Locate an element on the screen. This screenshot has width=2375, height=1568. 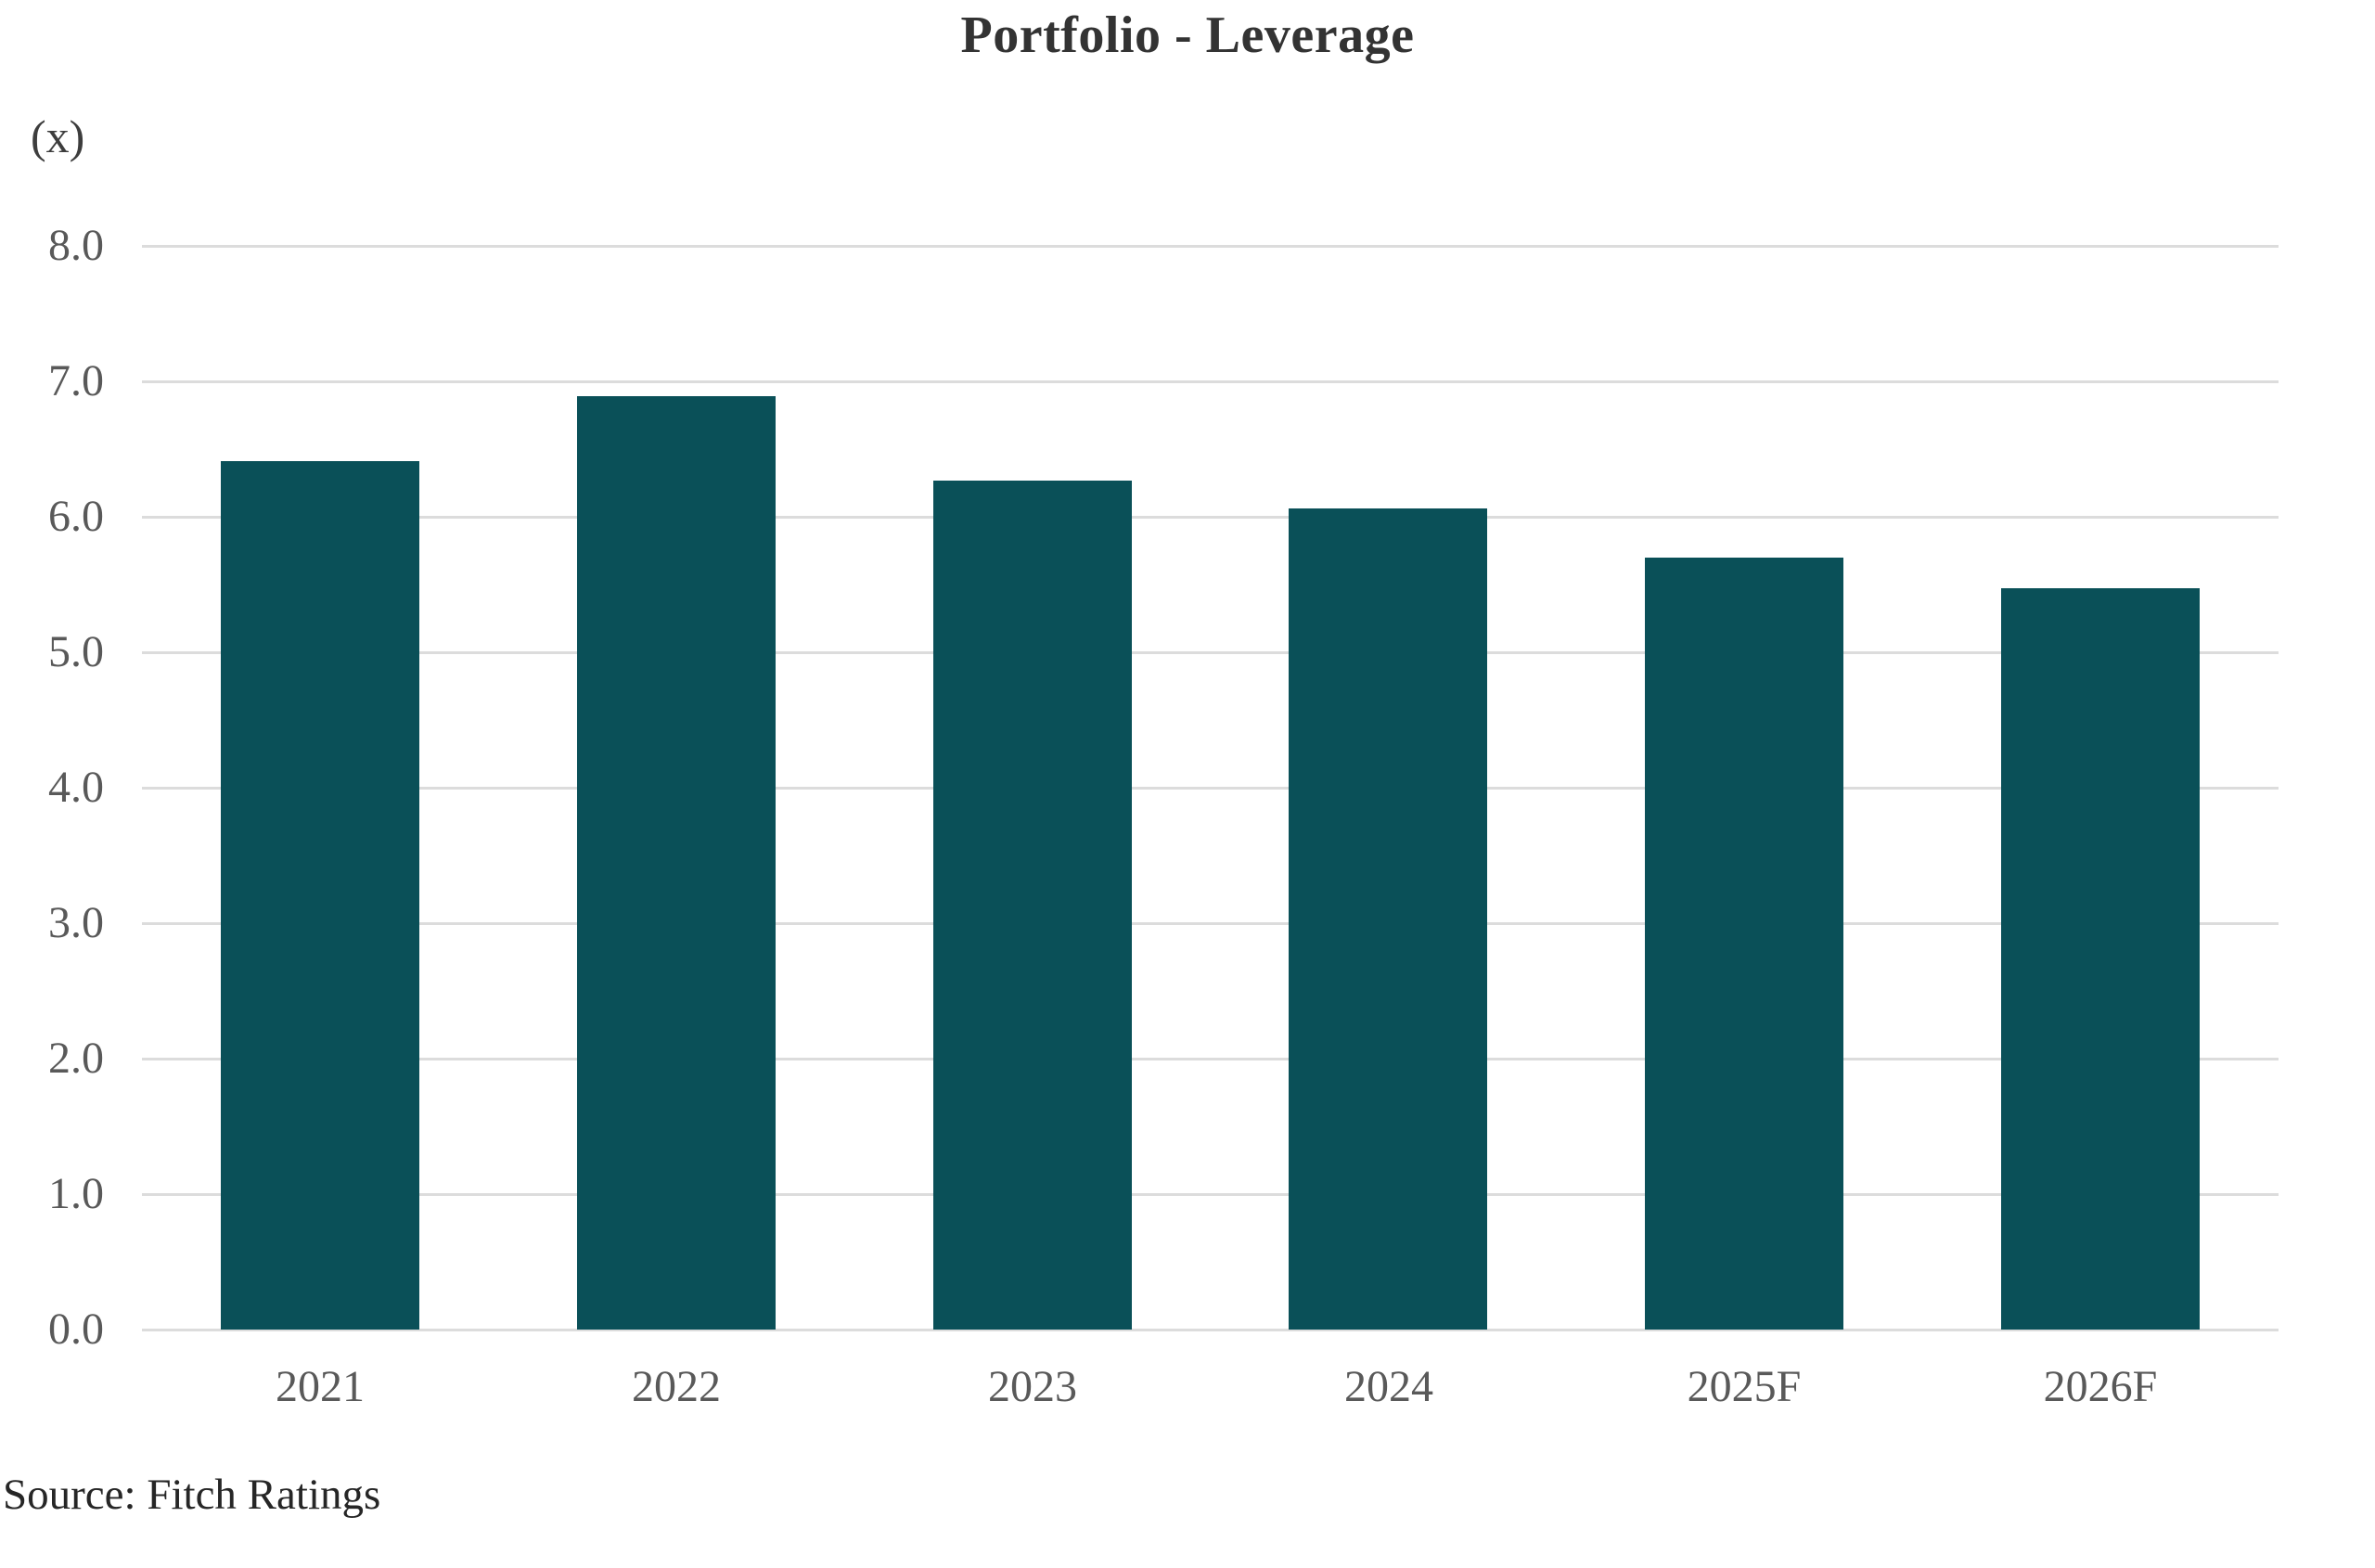
y-axis-tick-label: 8.0 is located at coordinates (76, 246).